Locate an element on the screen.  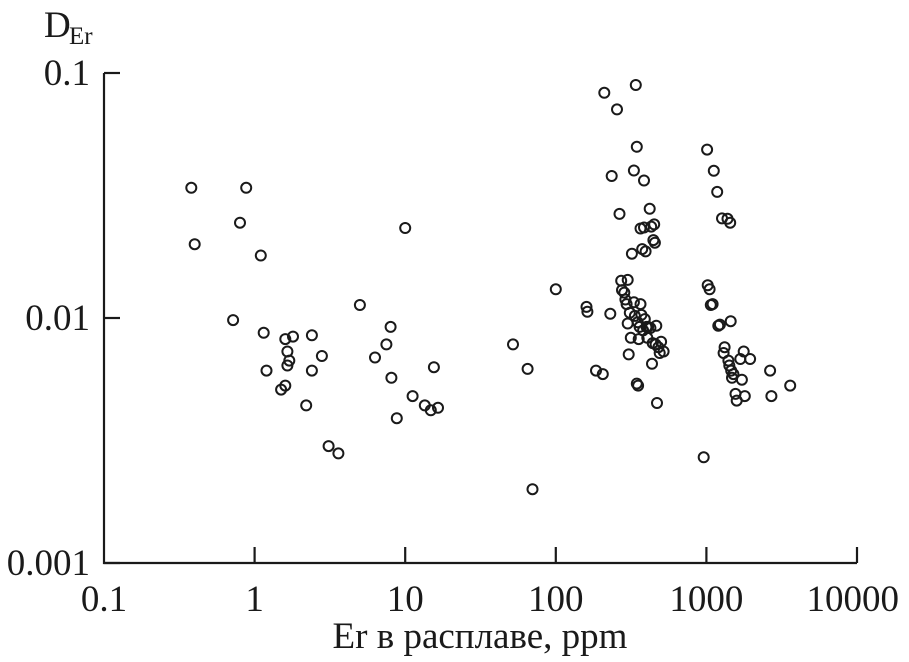
y-tick-label: 0.01 is located at coordinates (57, 318).